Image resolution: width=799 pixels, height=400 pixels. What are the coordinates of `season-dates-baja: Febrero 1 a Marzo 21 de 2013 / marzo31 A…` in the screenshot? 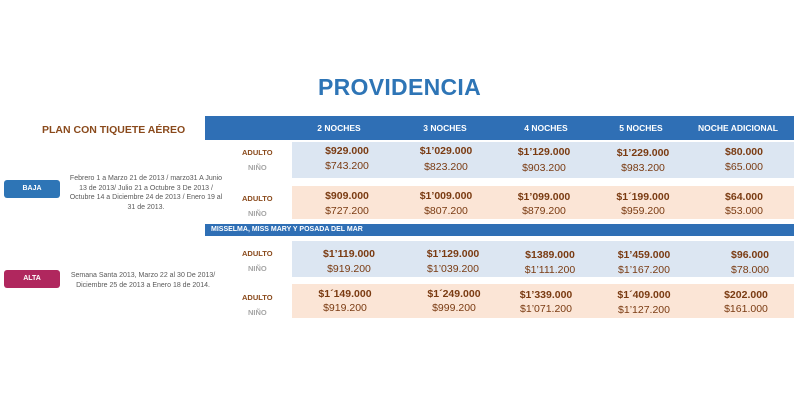 It's located at (146, 193).